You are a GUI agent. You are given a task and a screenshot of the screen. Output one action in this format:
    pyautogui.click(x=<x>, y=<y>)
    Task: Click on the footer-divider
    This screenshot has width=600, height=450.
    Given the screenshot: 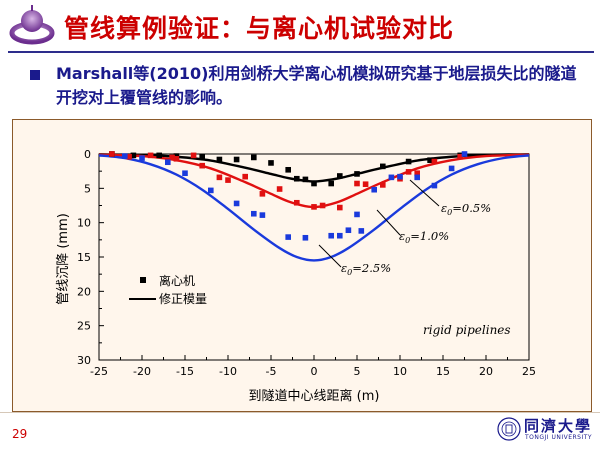 What is the action you would take?
    pyautogui.click(x=300, y=412)
    